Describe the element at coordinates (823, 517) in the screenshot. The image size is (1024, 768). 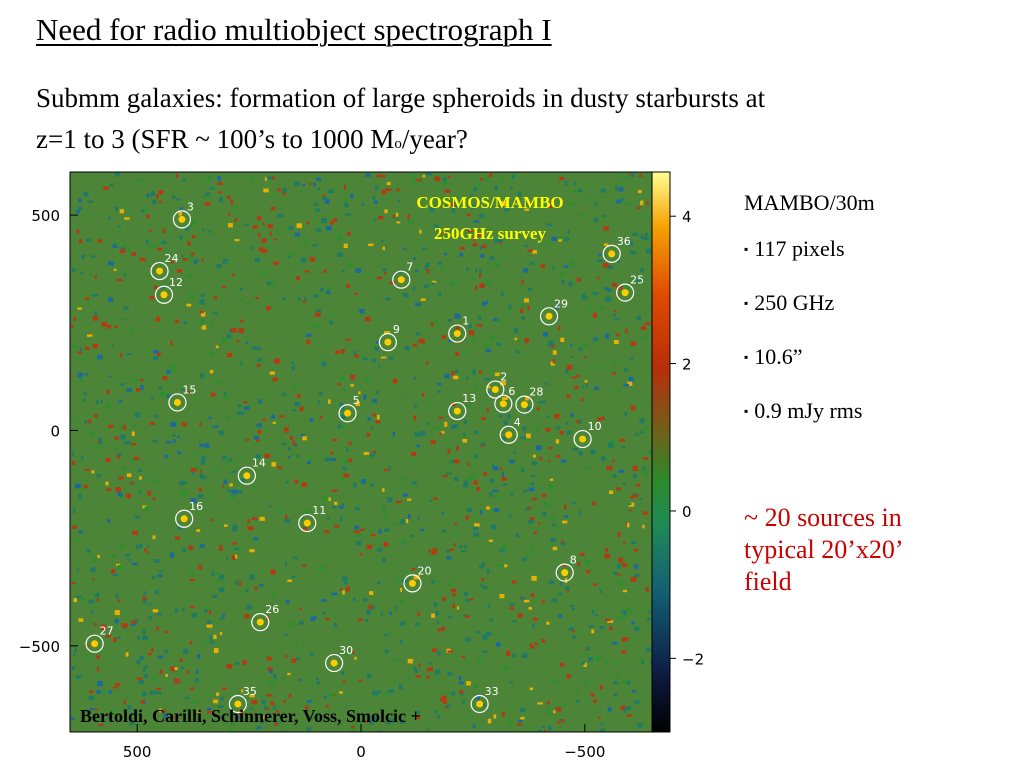
I see `note-line-1: ~ 20 sources in` at that location.